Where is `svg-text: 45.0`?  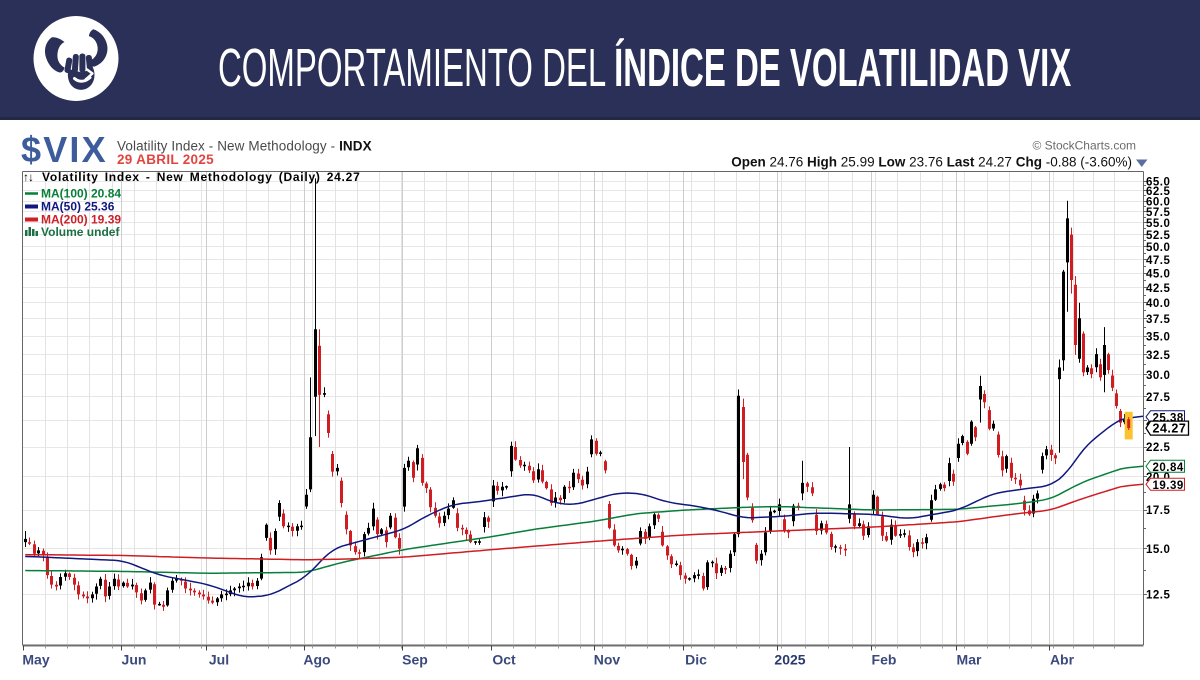 svg-text: 45.0 is located at coordinates (1158, 275).